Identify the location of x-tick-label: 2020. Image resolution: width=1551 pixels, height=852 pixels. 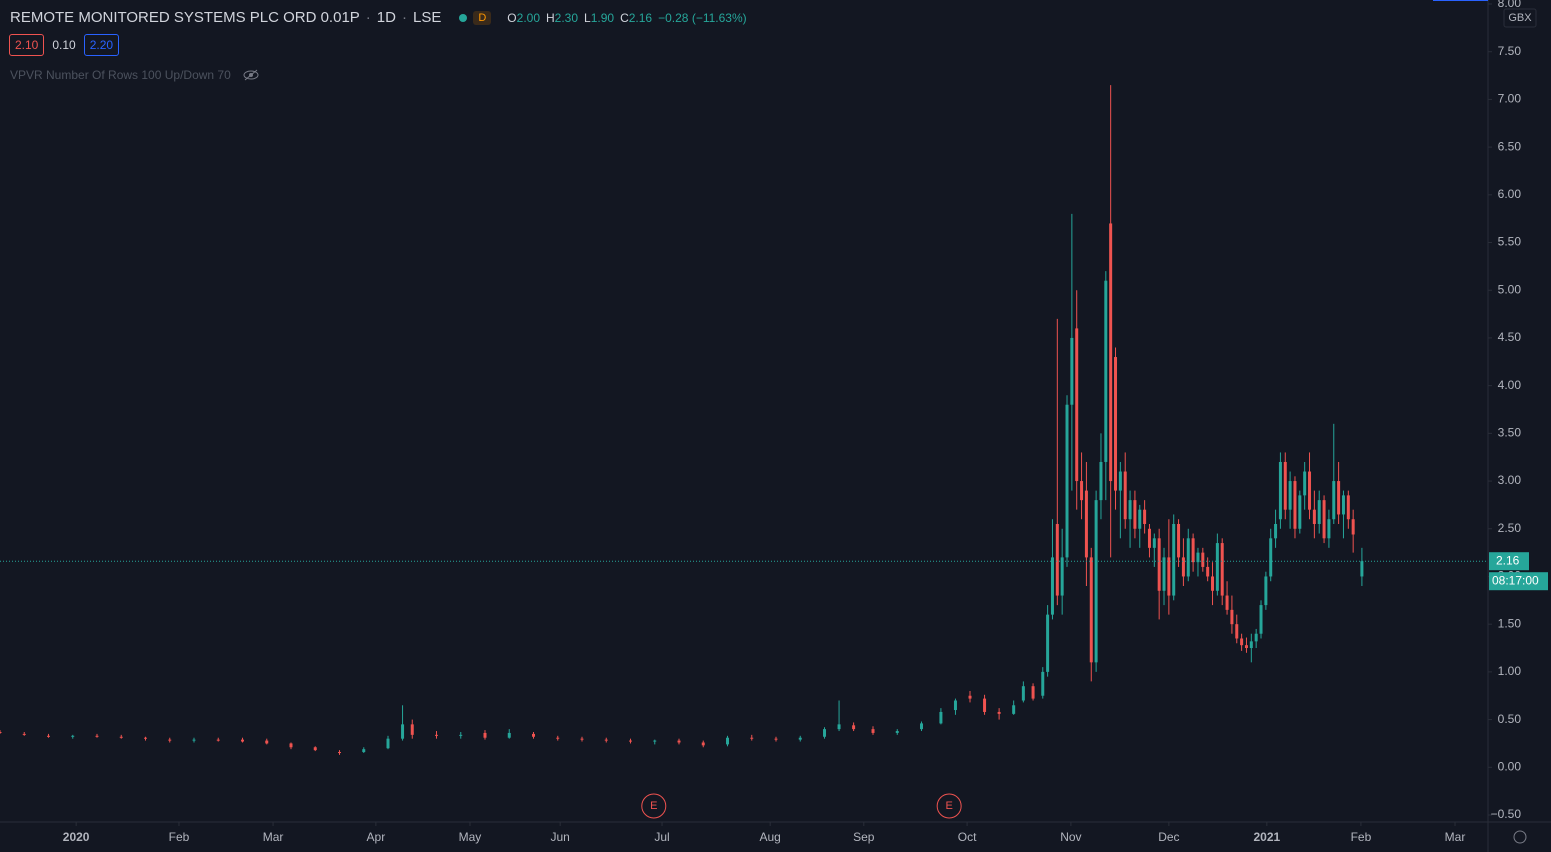
(76, 837).